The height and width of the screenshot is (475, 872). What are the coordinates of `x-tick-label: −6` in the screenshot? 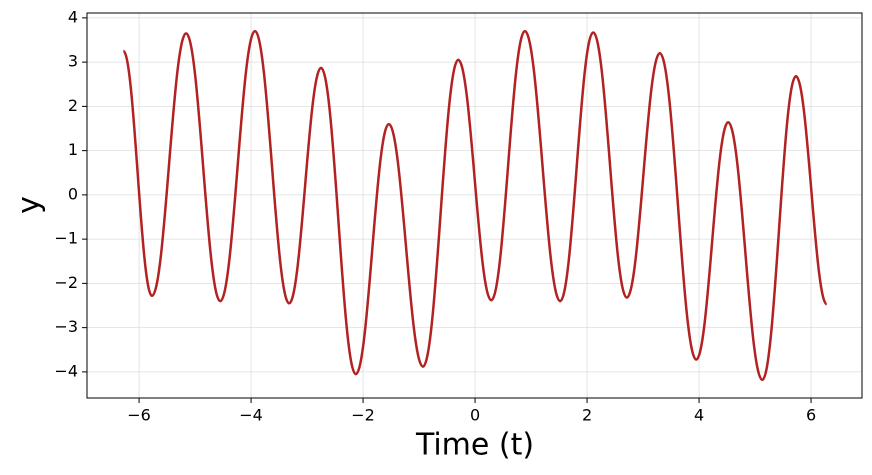 It's located at (139, 415).